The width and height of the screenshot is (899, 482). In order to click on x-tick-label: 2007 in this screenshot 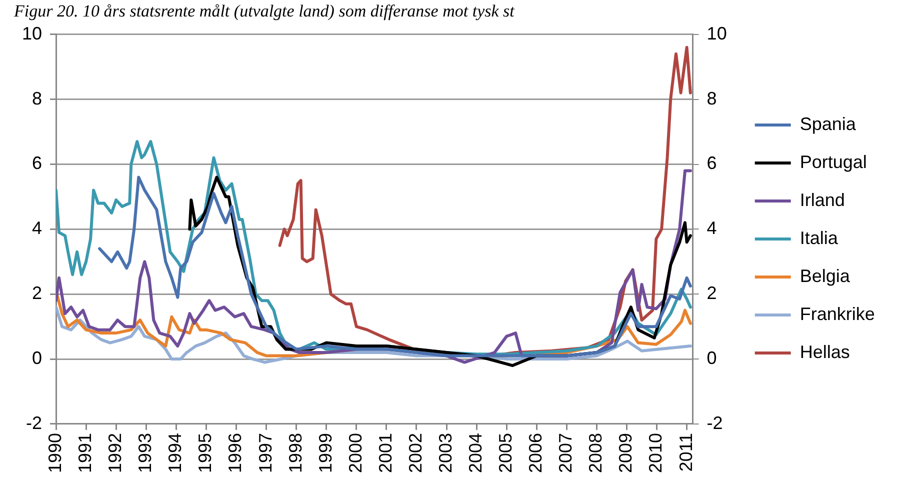, I will do `click(566, 453)`.